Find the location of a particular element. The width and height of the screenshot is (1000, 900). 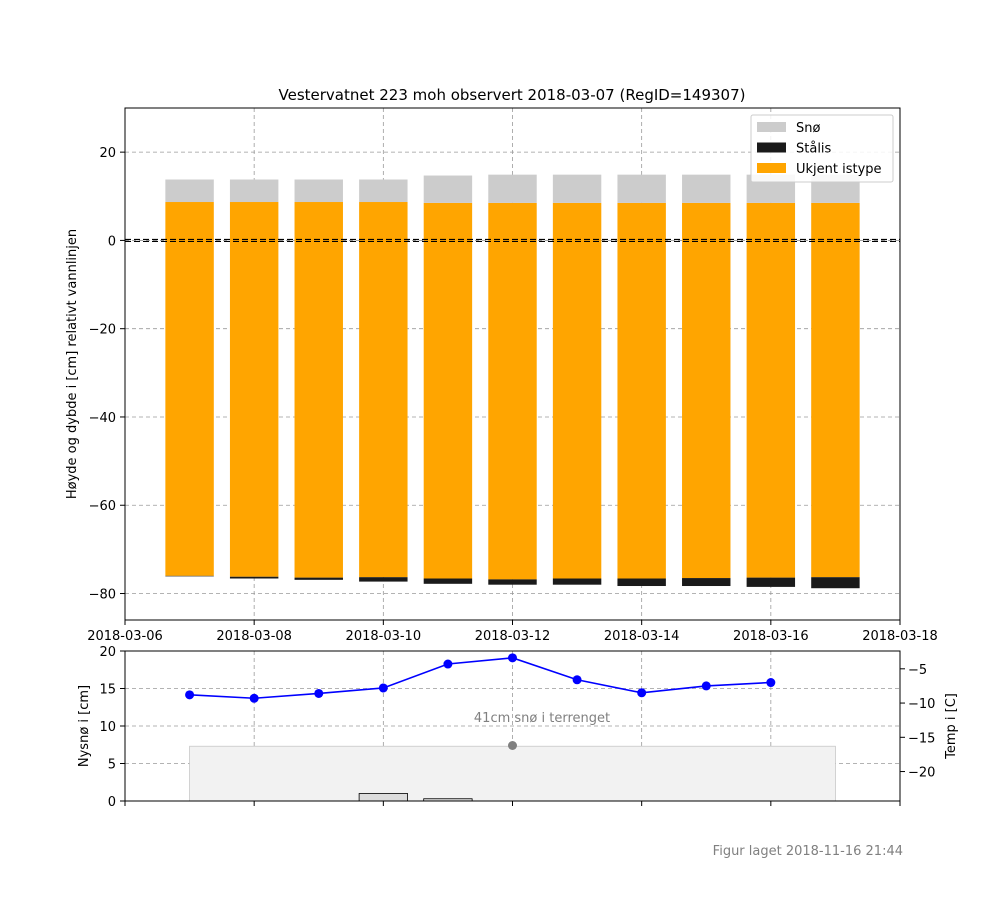

x-tick-label: 2018-03-14 is located at coordinates (642, 636).